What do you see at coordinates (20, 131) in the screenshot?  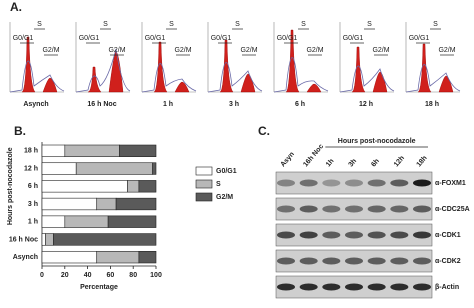 I see `panel-label: B.` at bounding box center [20, 131].